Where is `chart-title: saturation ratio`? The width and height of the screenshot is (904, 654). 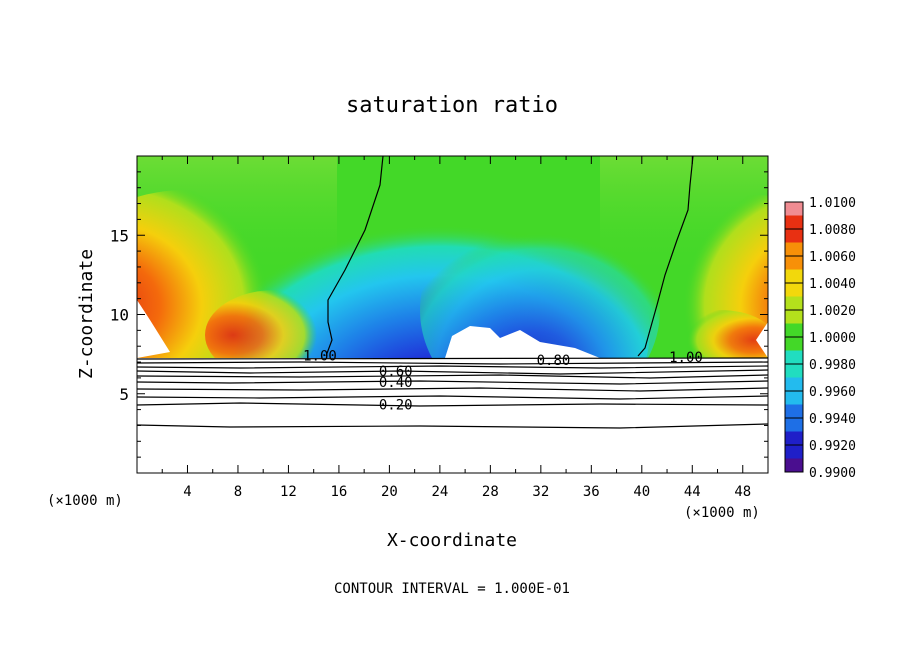
chart-title: saturation ratio is located at coordinates (452, 105).